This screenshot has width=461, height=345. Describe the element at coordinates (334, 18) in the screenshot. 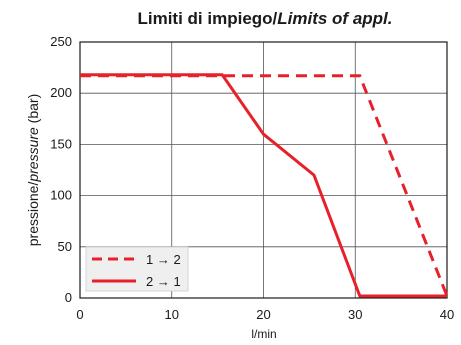

I see `chart-title-italic: Limits of appl.` at that location.